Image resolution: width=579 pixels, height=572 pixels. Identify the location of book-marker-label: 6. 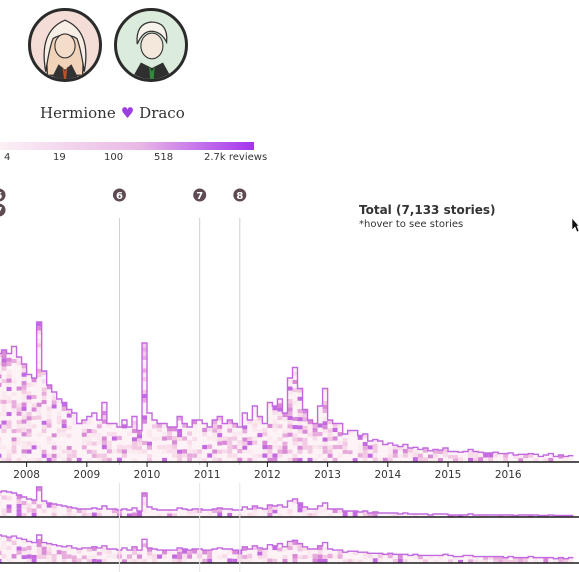
(119, 196).